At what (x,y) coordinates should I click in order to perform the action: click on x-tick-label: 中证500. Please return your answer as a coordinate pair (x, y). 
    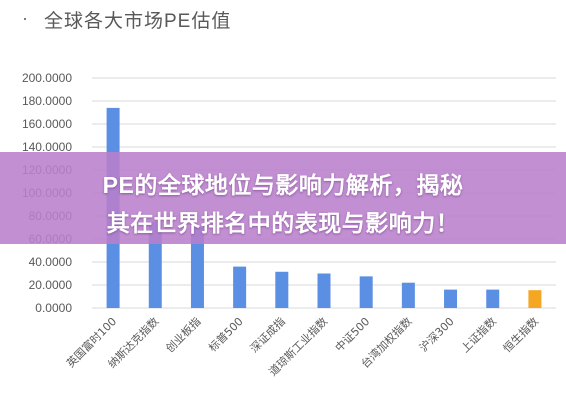
    Looking at the image, I should click on (353, 335).